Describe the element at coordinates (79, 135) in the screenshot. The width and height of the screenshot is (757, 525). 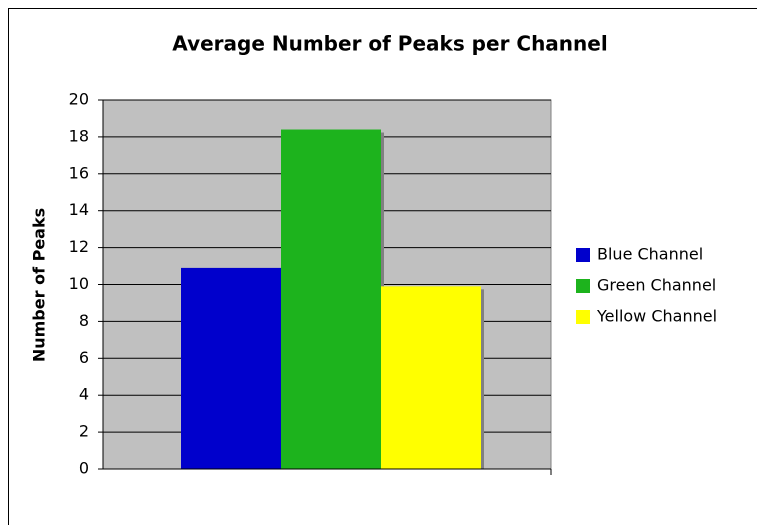
I see `y-tick-label: 18` at that location.